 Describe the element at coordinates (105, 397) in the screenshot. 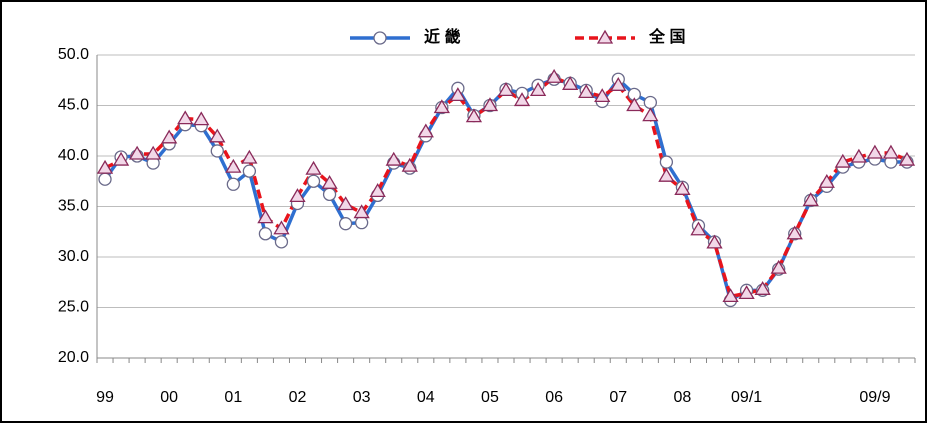

I see `x-tick-label: 99` at that location.